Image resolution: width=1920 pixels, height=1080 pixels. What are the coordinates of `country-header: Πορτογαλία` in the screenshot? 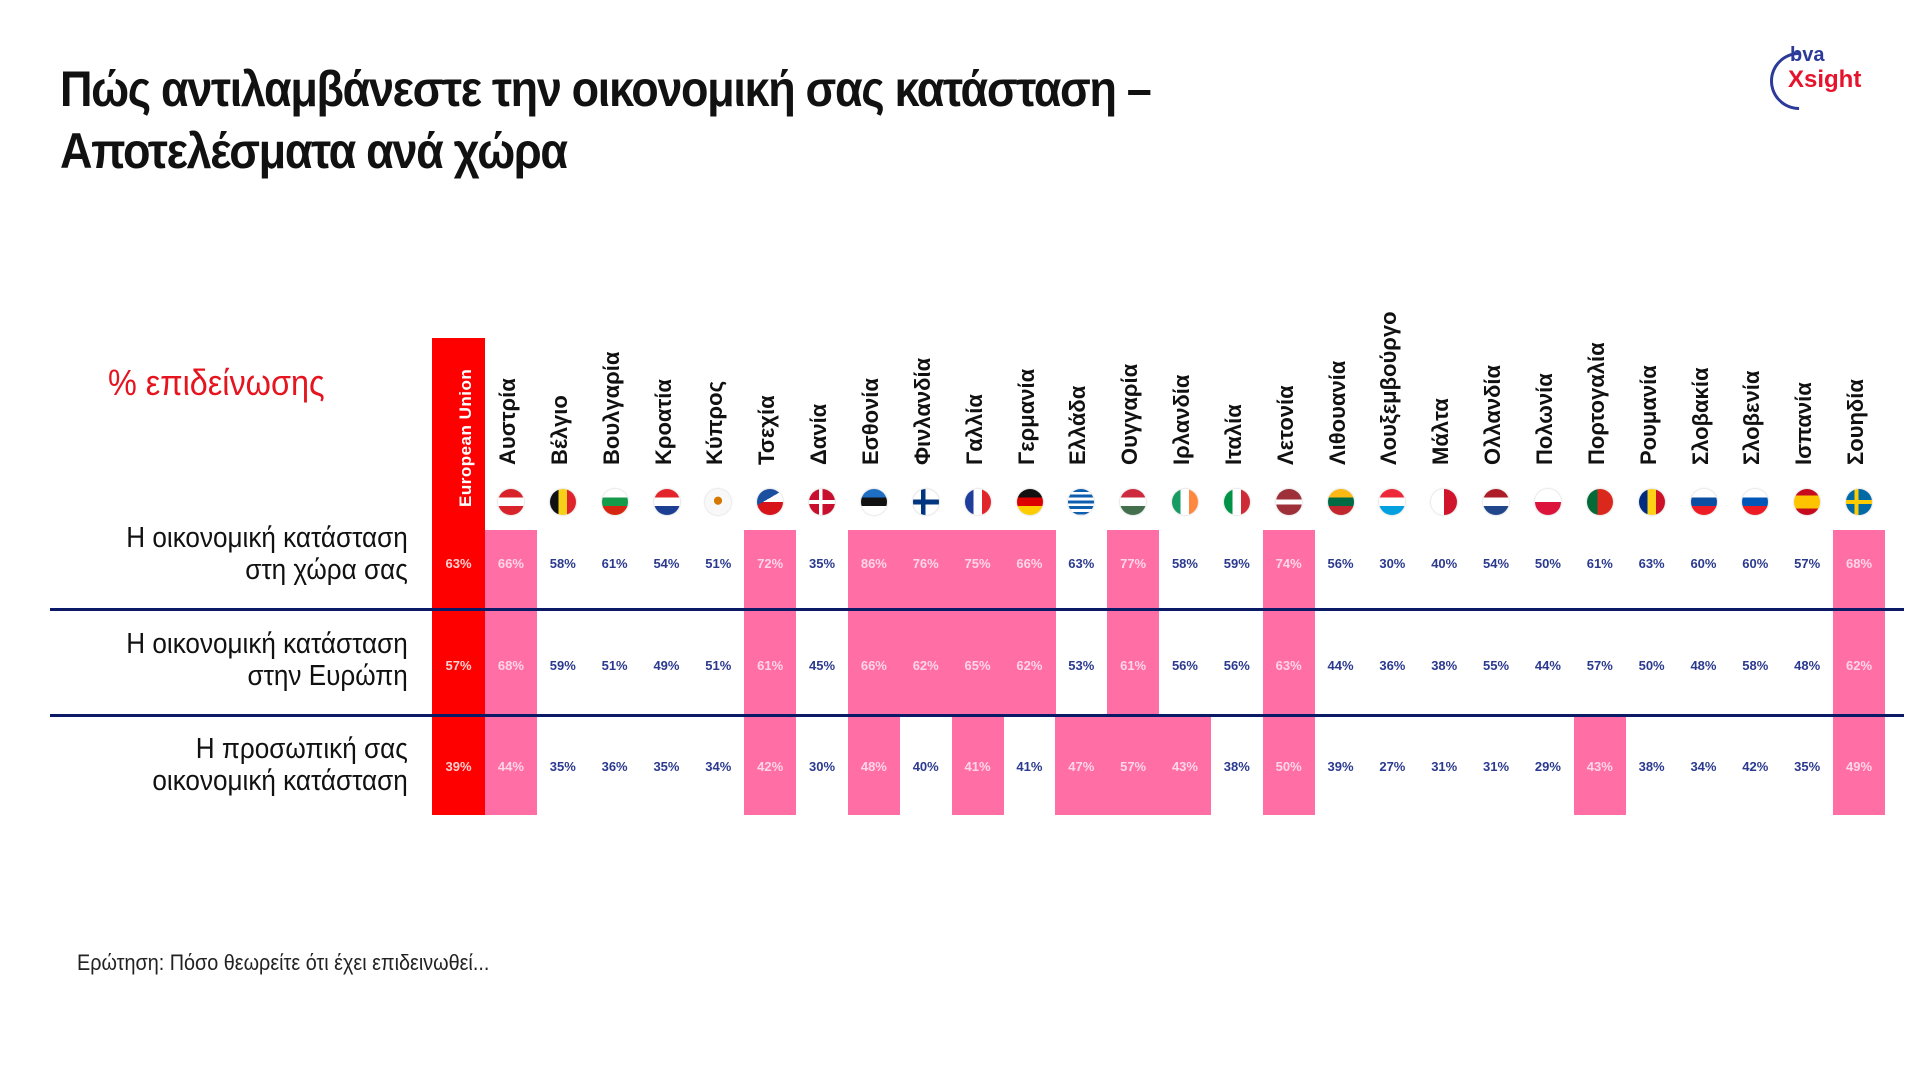 It's located at (1600, 382).